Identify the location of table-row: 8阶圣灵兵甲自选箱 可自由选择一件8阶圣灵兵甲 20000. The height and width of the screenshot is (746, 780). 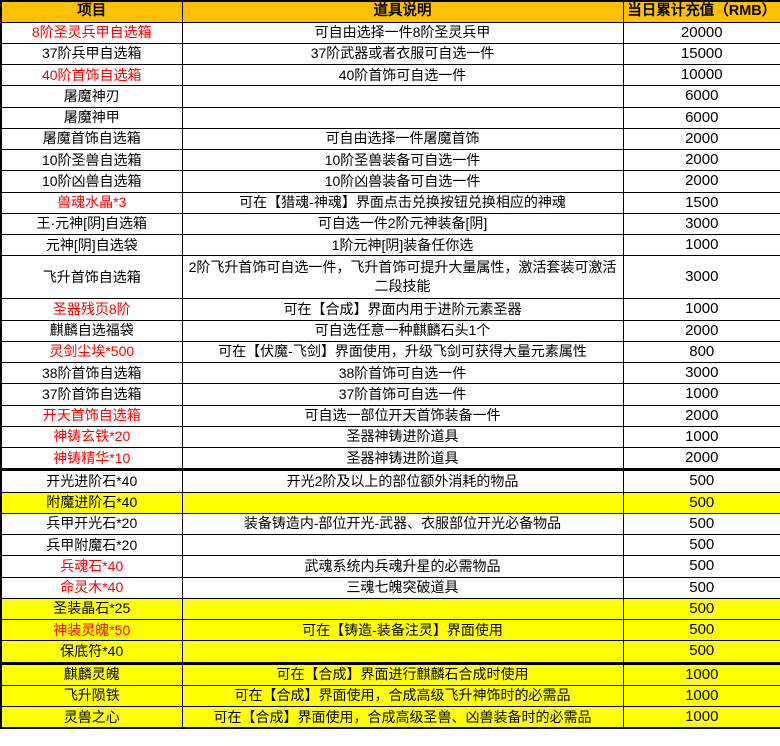
(390, 32).